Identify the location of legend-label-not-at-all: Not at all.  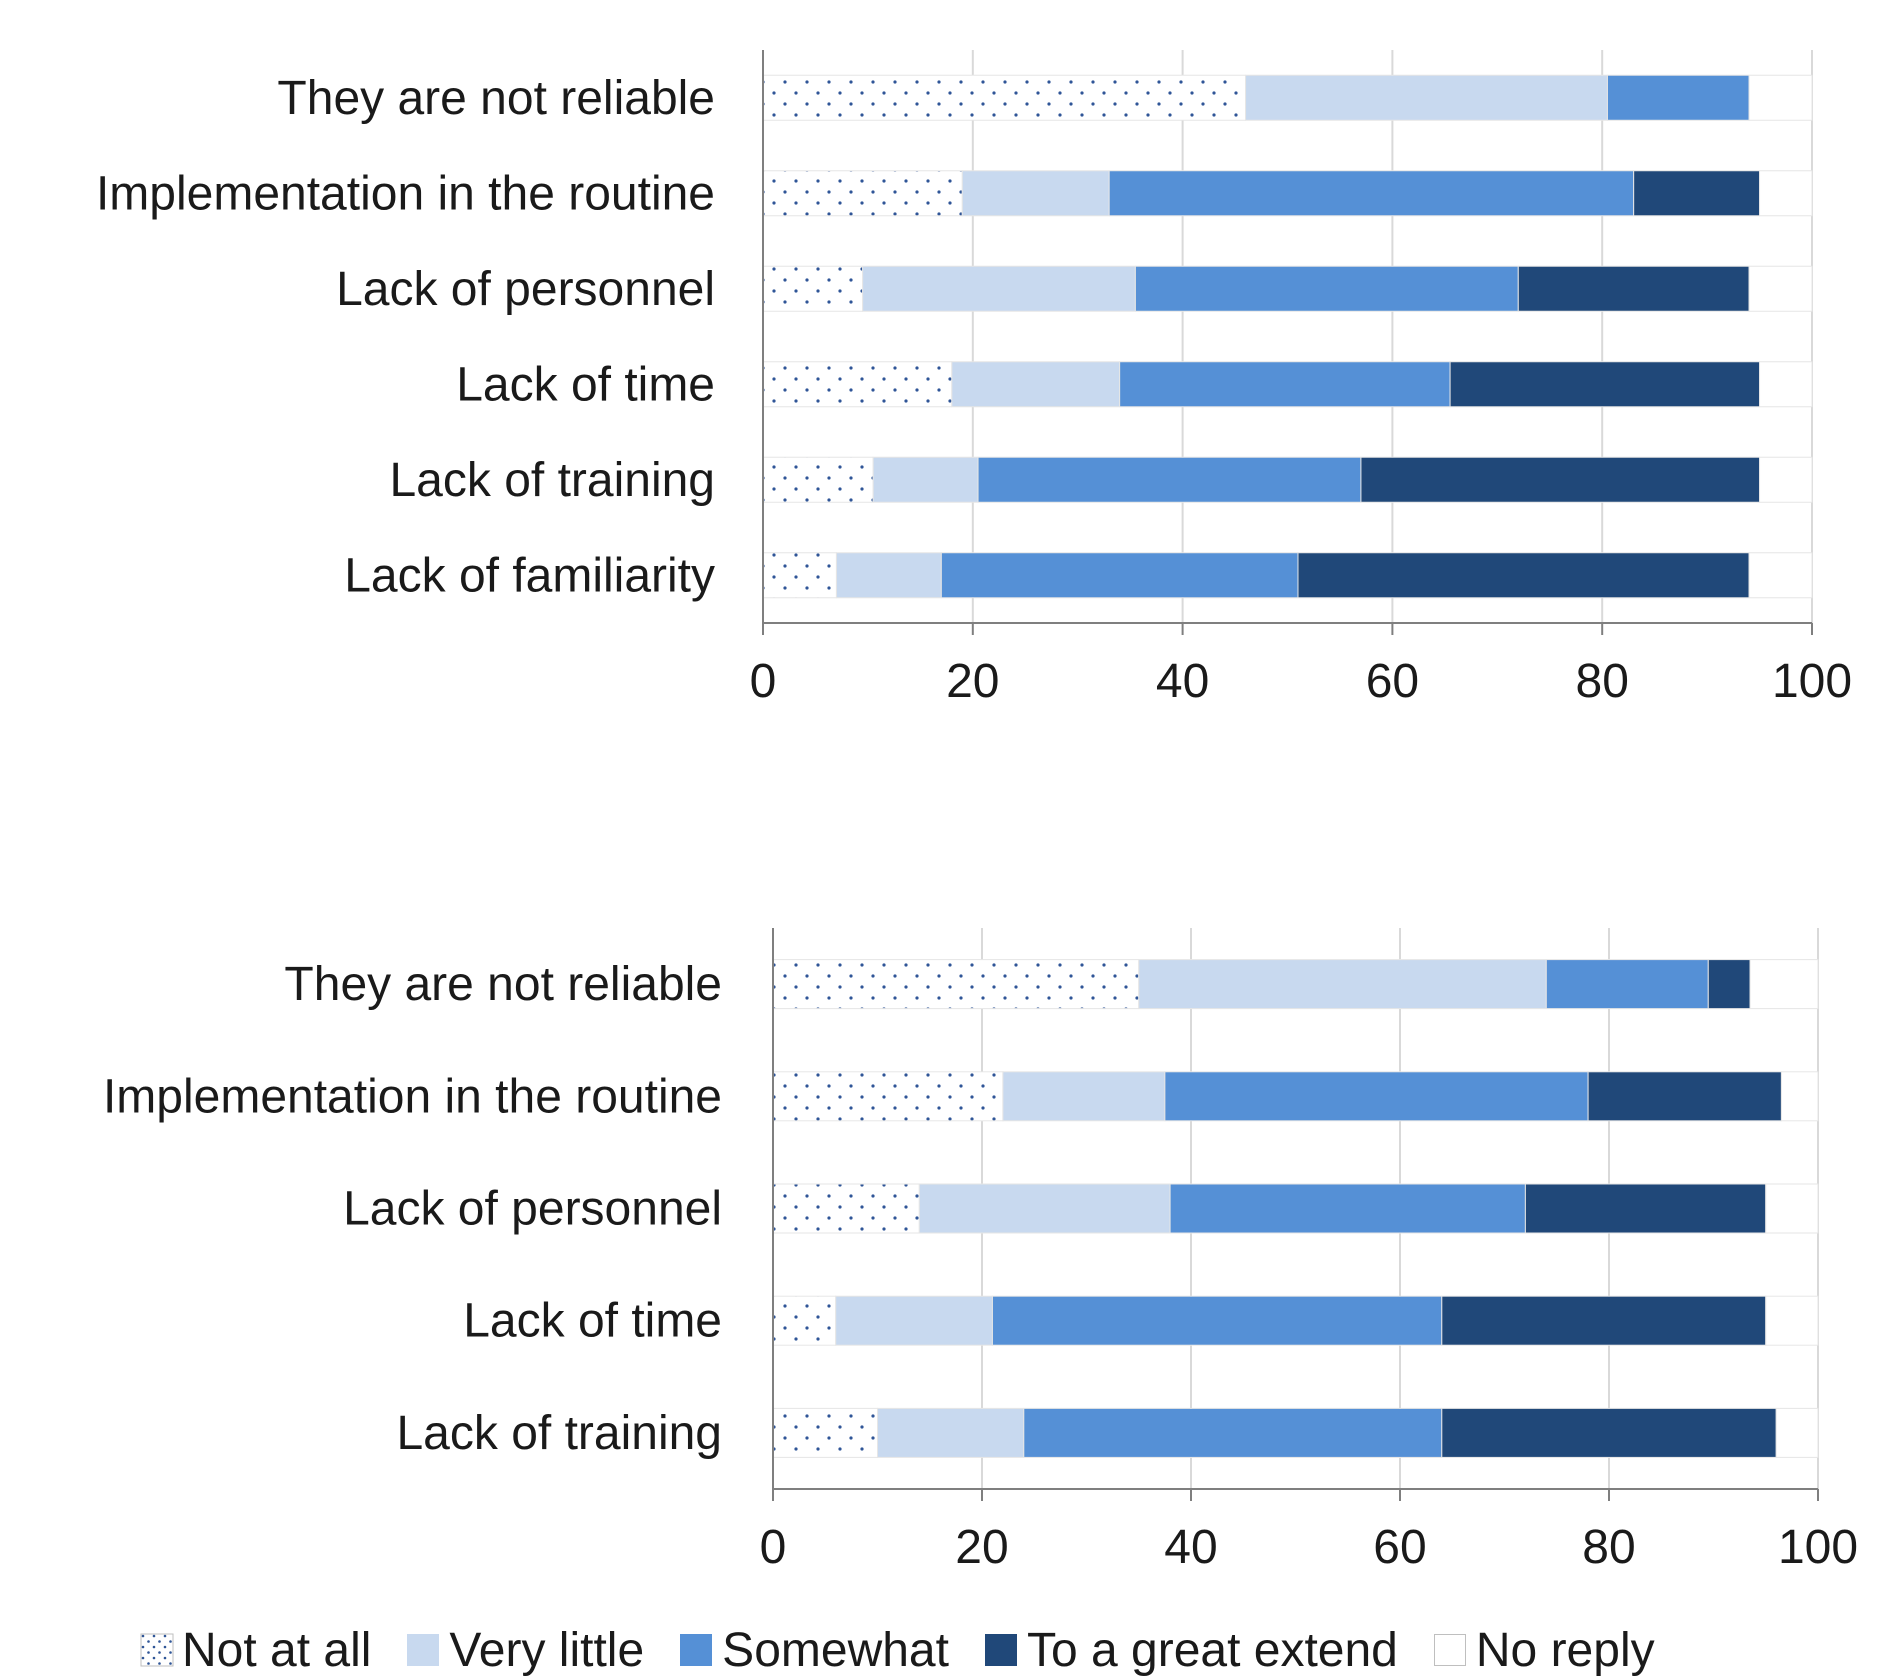
(277, 1650).